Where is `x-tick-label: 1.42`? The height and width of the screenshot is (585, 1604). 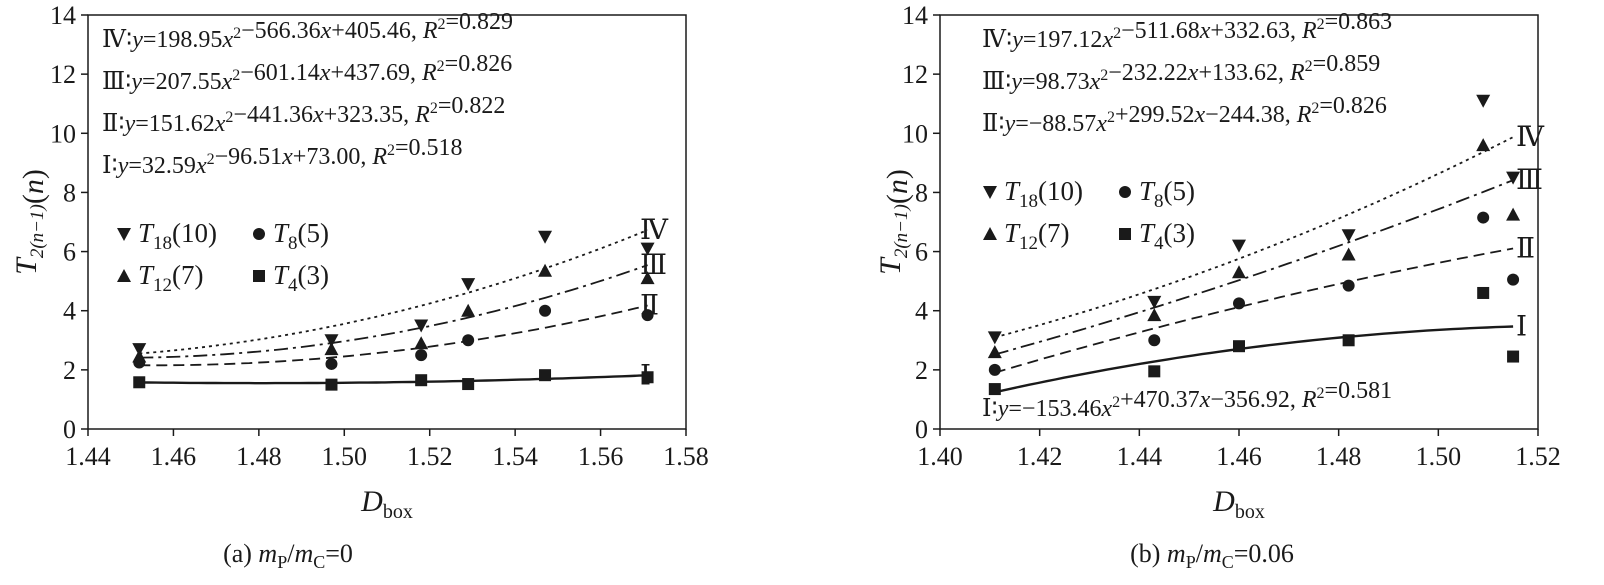 x-tick-label: 1.42 is located at coordinates (1040, 456).